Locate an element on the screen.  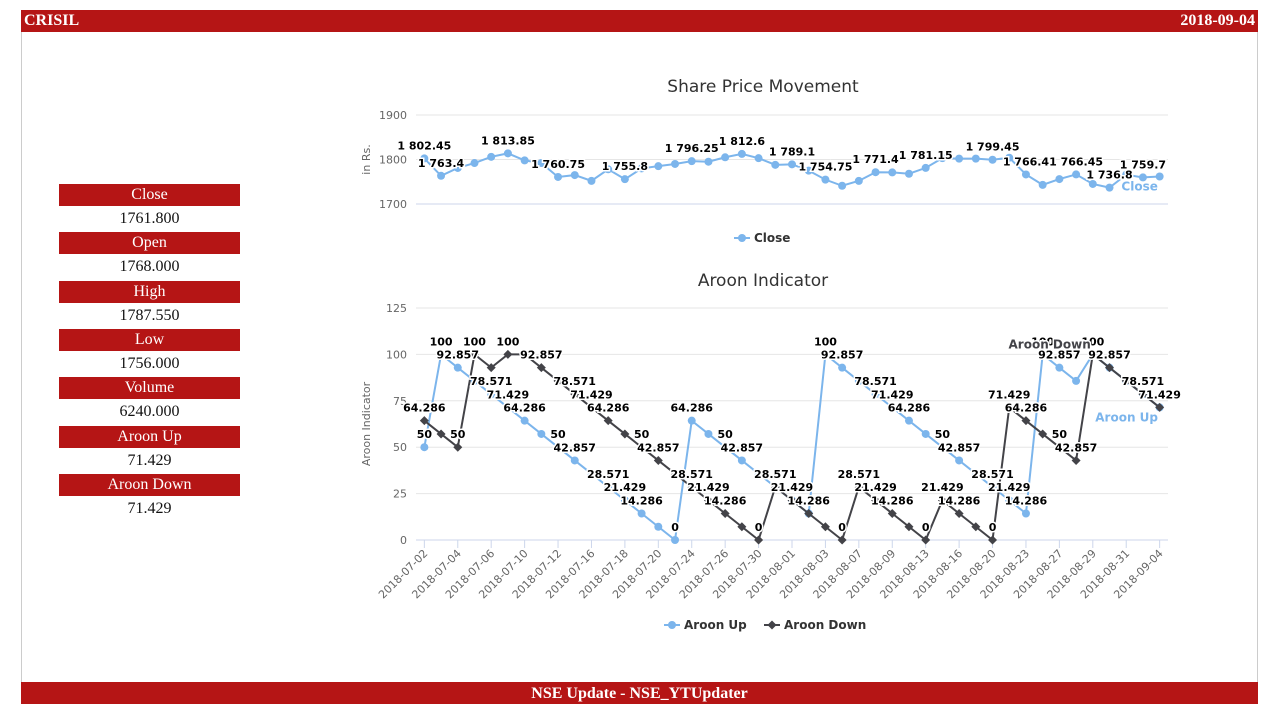
header-title: CRISIL is located at coordinates (52, 20).